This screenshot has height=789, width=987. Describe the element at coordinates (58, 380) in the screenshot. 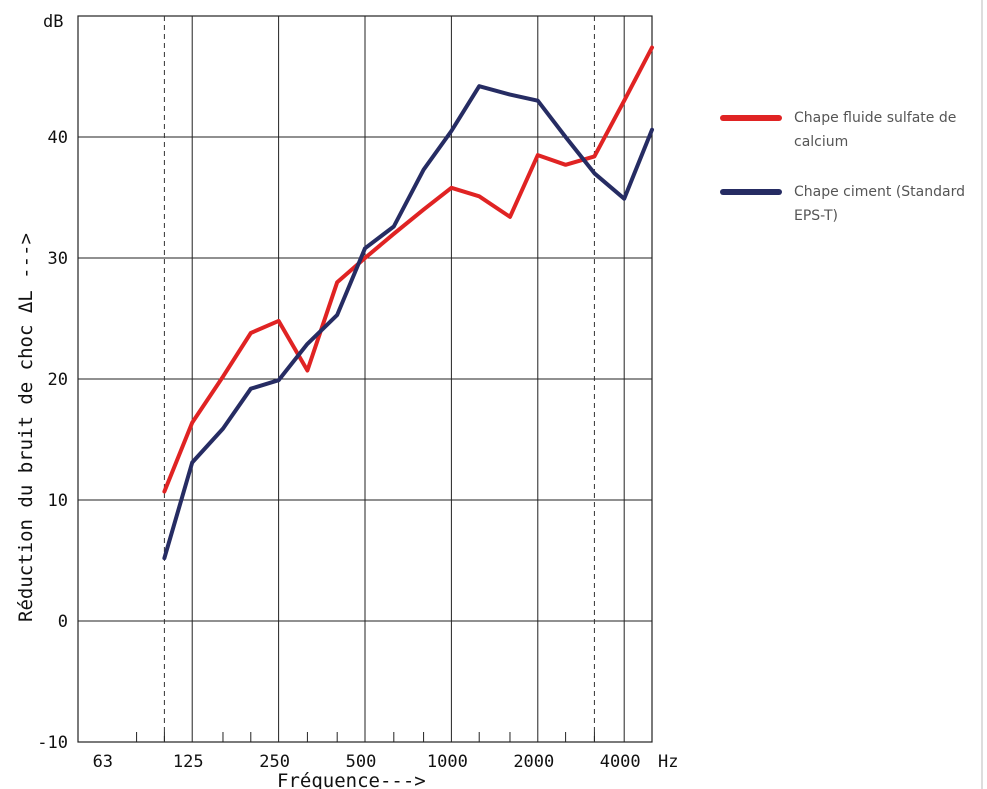

I see `y-tick-label: 20` at that location.